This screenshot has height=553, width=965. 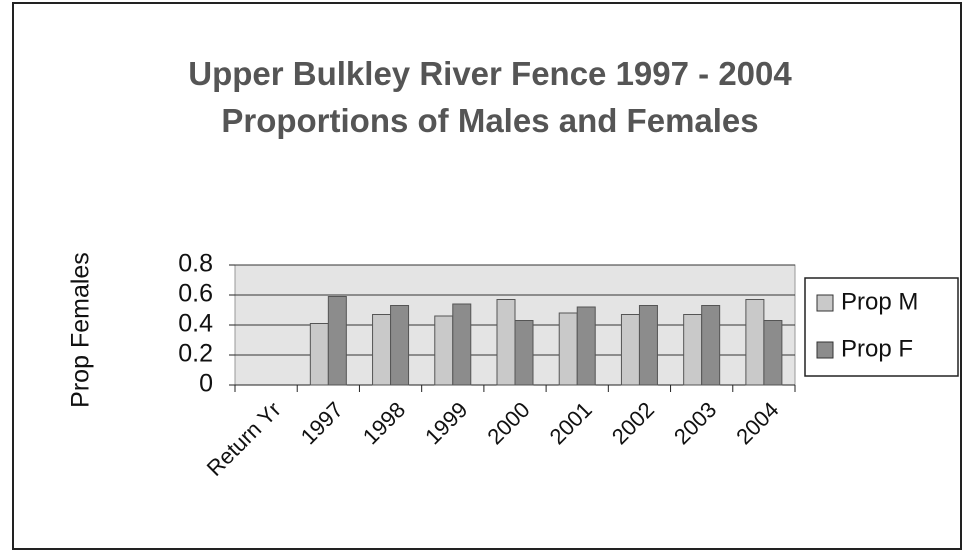 I want to click on y-tick-label: 0.4, so click(x=195, y=324).